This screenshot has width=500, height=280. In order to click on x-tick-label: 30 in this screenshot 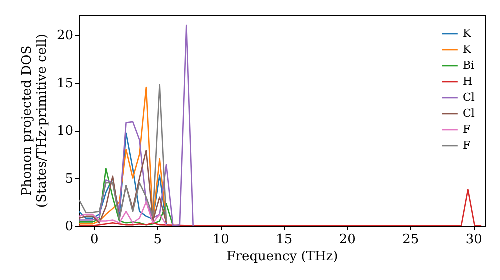, I will do `click(474, 240)`.